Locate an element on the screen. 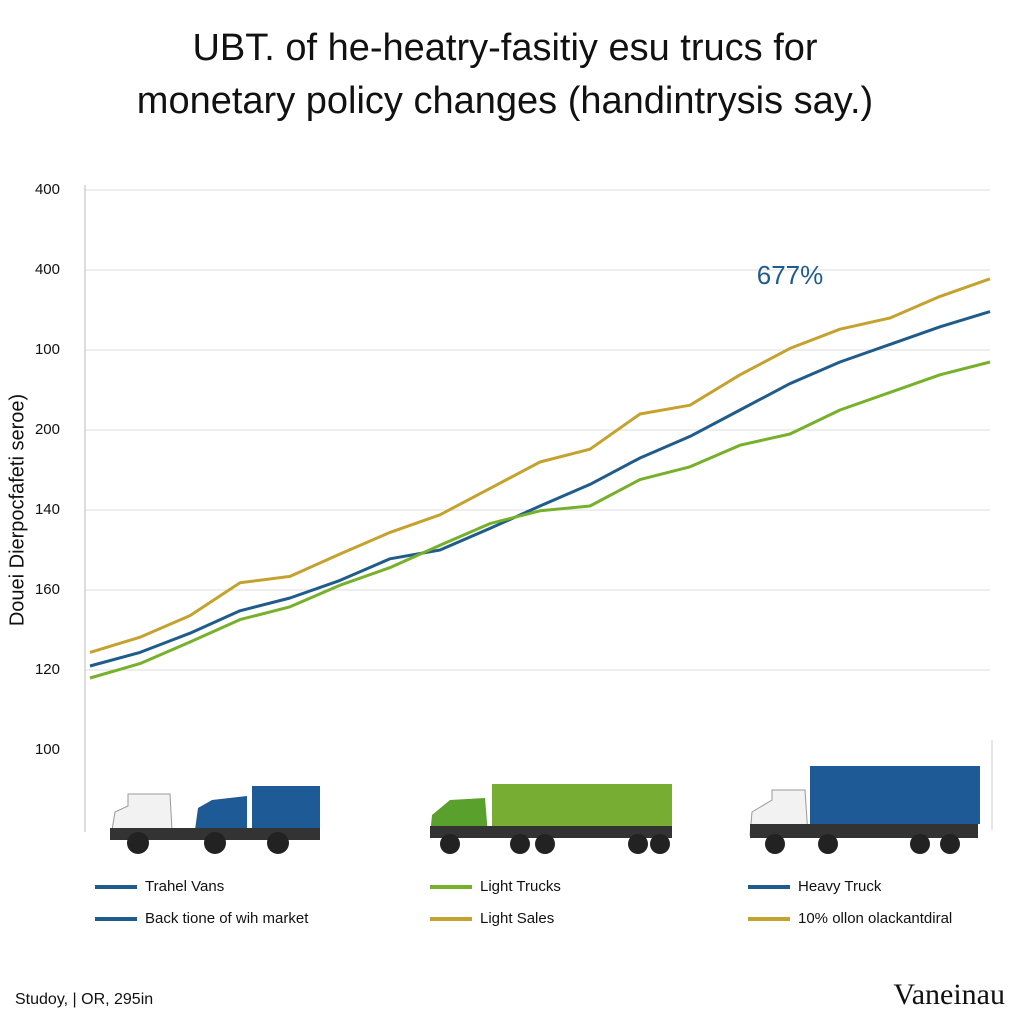 Image resolution: width=1024 pixels, height=1024 pixels. y-axis-label: Douei Dierpocfafeti seroe) is located at coordinates (17, 510).